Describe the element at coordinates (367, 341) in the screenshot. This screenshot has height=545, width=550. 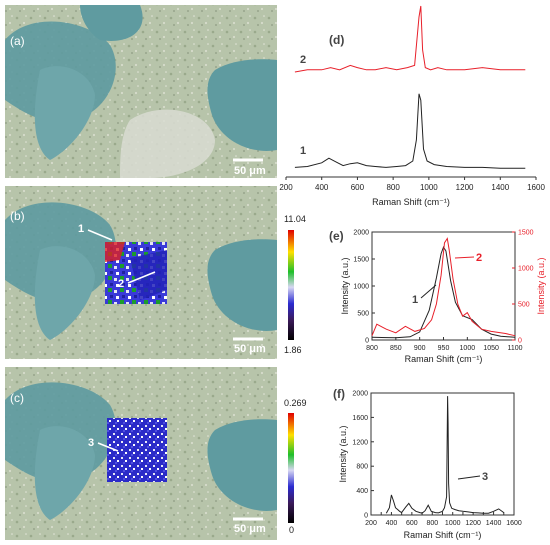
I see `chart-e-yleft-tick-label: 0` at that location.